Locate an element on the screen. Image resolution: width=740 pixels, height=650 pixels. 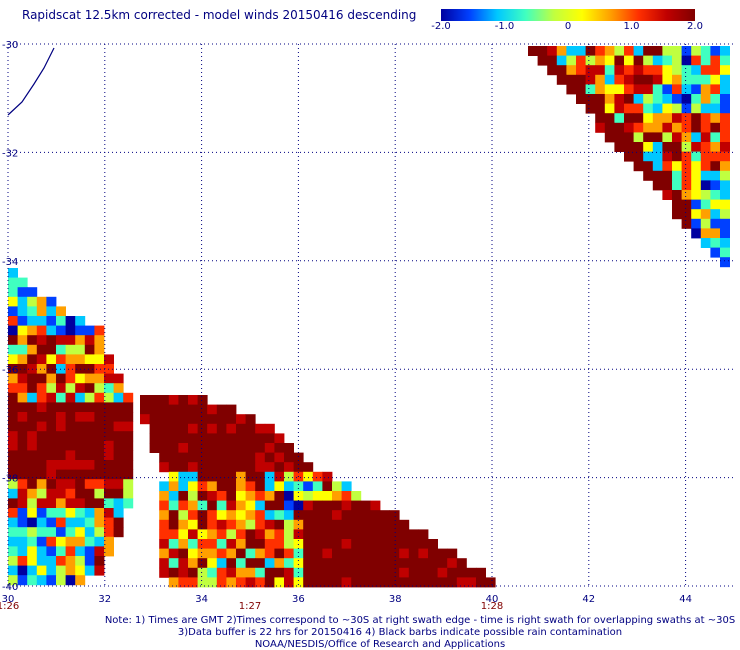
coastline is located at coordinates (31, 81).